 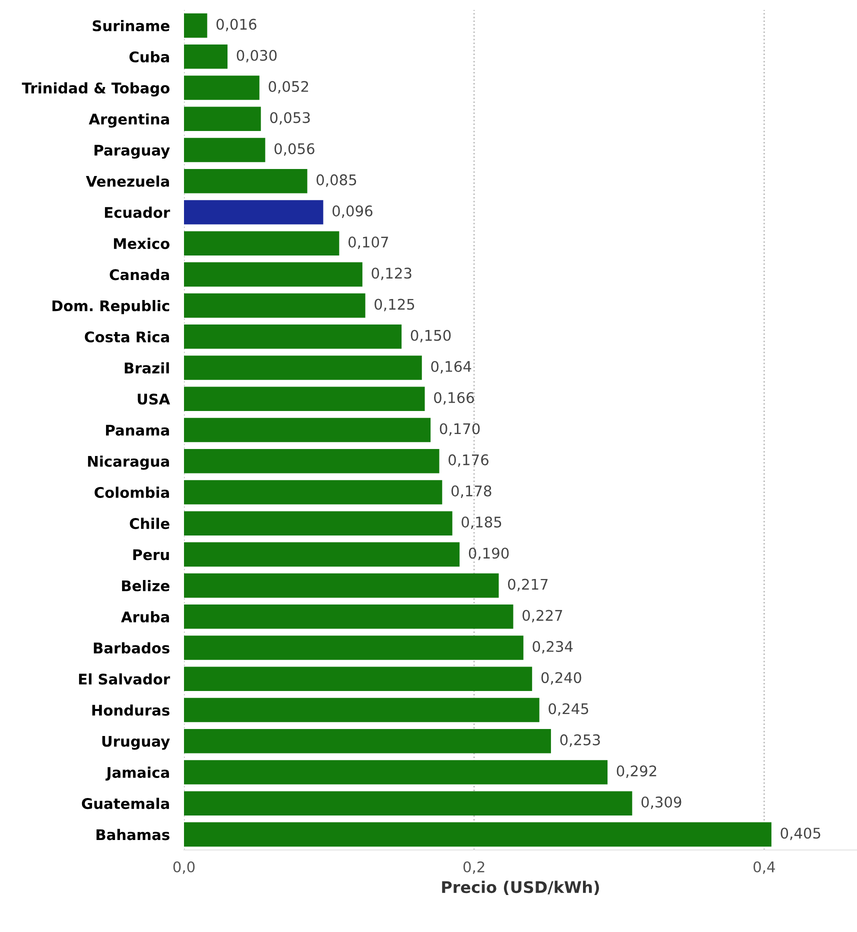 What do you see at coordinates (430, 336) in the screenshot?
I see `data-label: 0,150` at bounding box center [430, 336].